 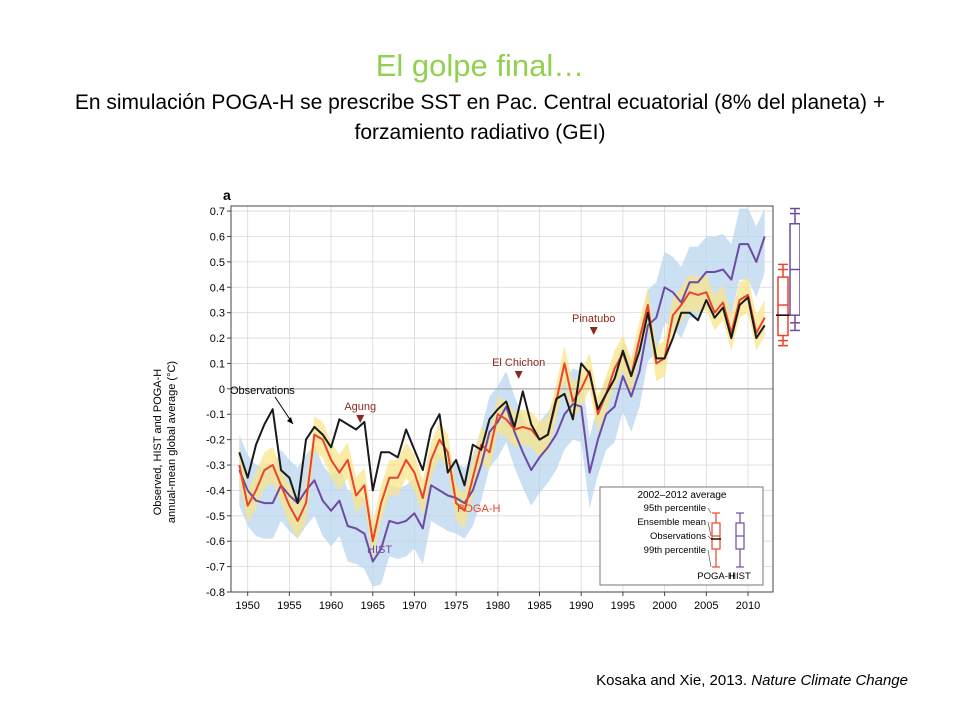 What do you see at coordinates (227, 195) in the screenshot?
I see `panel-label: a` at bounding box center [227, 195].